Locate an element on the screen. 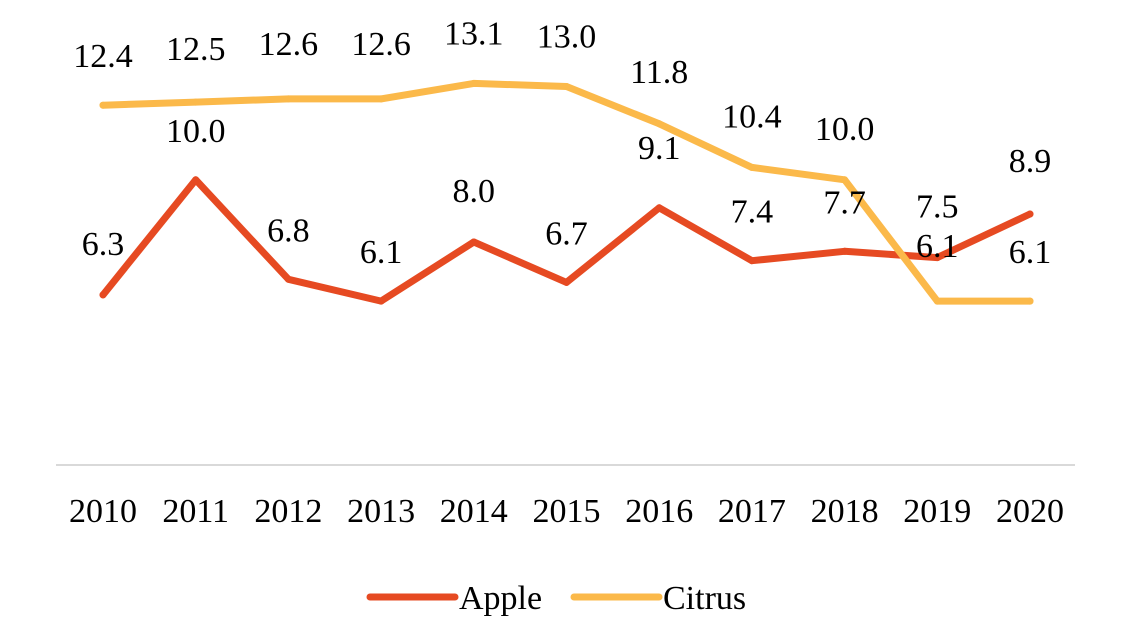  data-label-citrus-2013: 12.6 is located at coordinates (381, 44).